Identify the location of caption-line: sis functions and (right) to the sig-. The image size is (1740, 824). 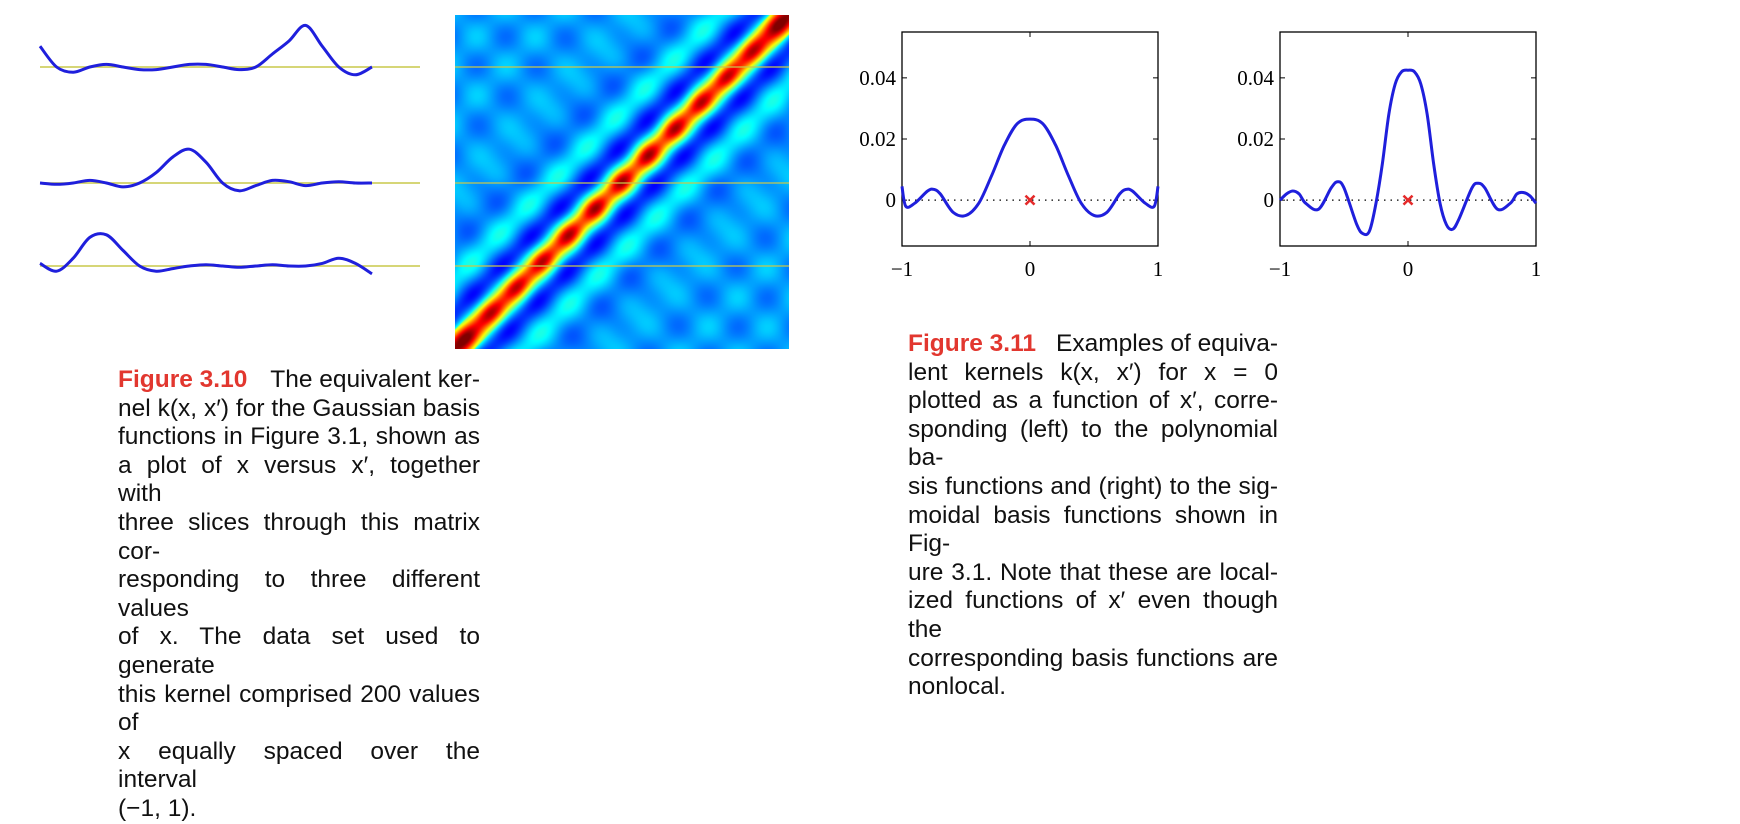
(1093, 486).